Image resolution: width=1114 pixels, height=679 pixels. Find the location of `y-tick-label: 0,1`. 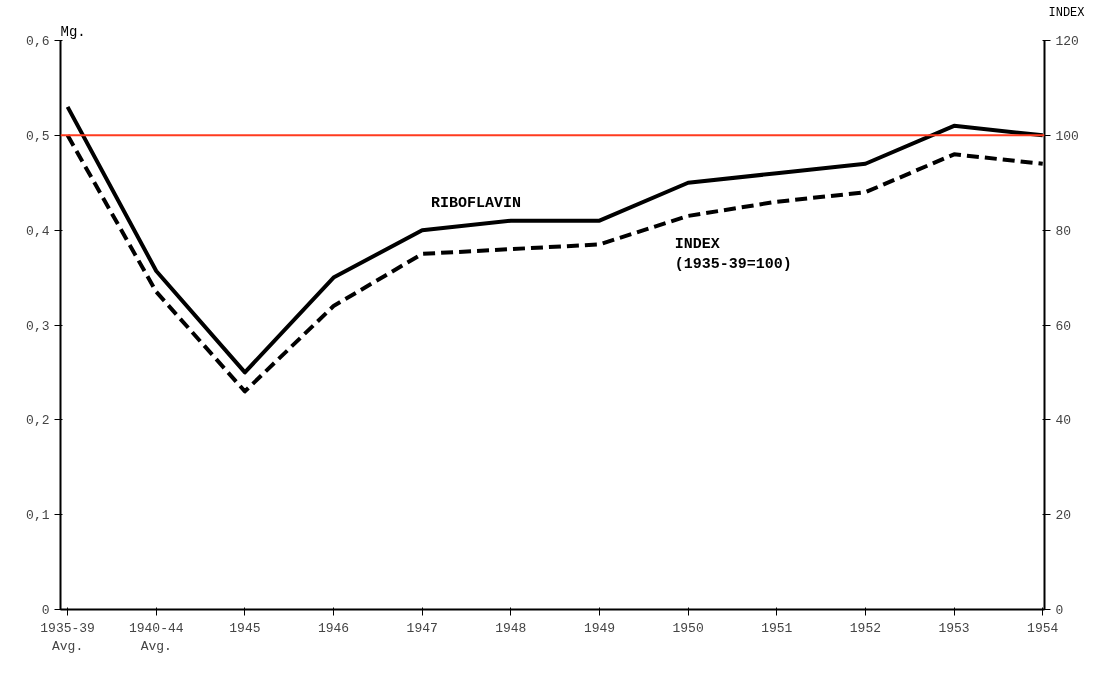

y-tick-label: 0,1 is located at coordinates (38, 516).